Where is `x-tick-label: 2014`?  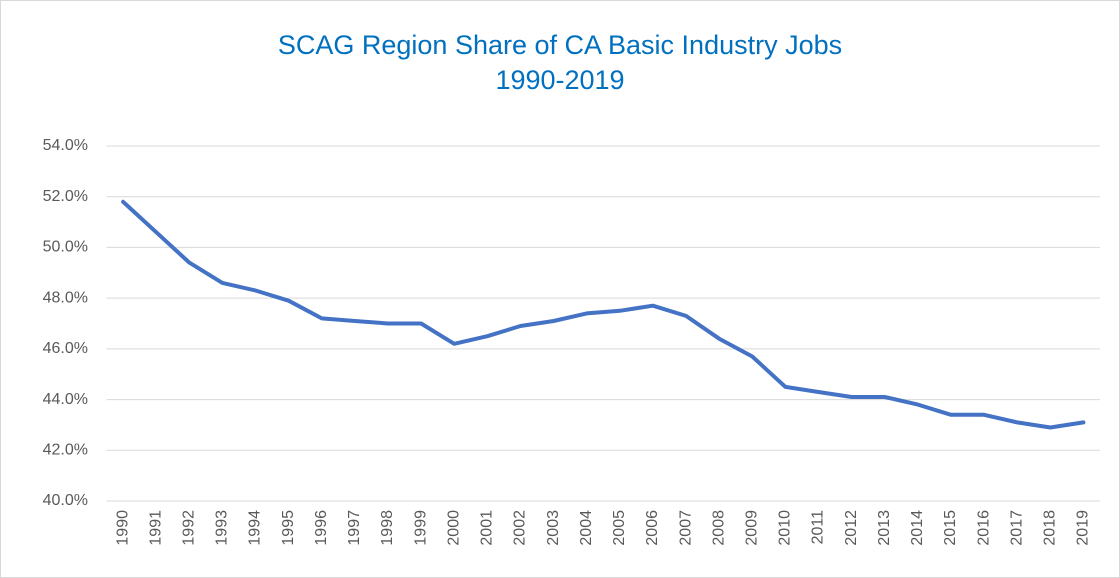 x-tick-label: 2014 is located at coordinates (917, 528).